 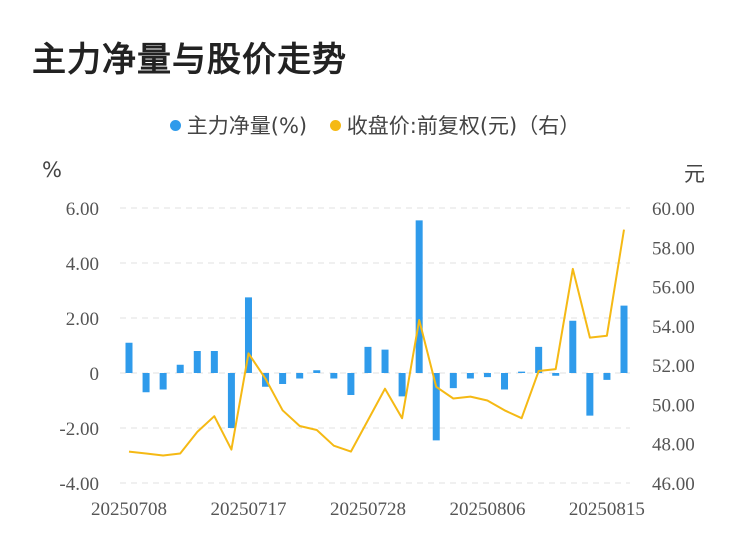 I want to click on legend-bar-label: 主力净量(%), so click(x=247, y=126).